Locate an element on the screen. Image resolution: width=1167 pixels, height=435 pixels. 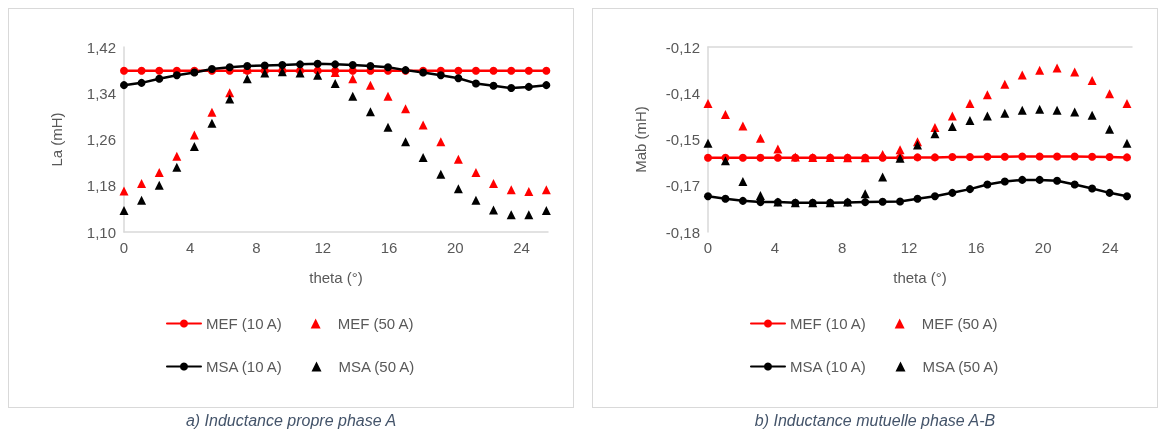
y-axis-title: La (mH) is located at coordinates (56, 139).